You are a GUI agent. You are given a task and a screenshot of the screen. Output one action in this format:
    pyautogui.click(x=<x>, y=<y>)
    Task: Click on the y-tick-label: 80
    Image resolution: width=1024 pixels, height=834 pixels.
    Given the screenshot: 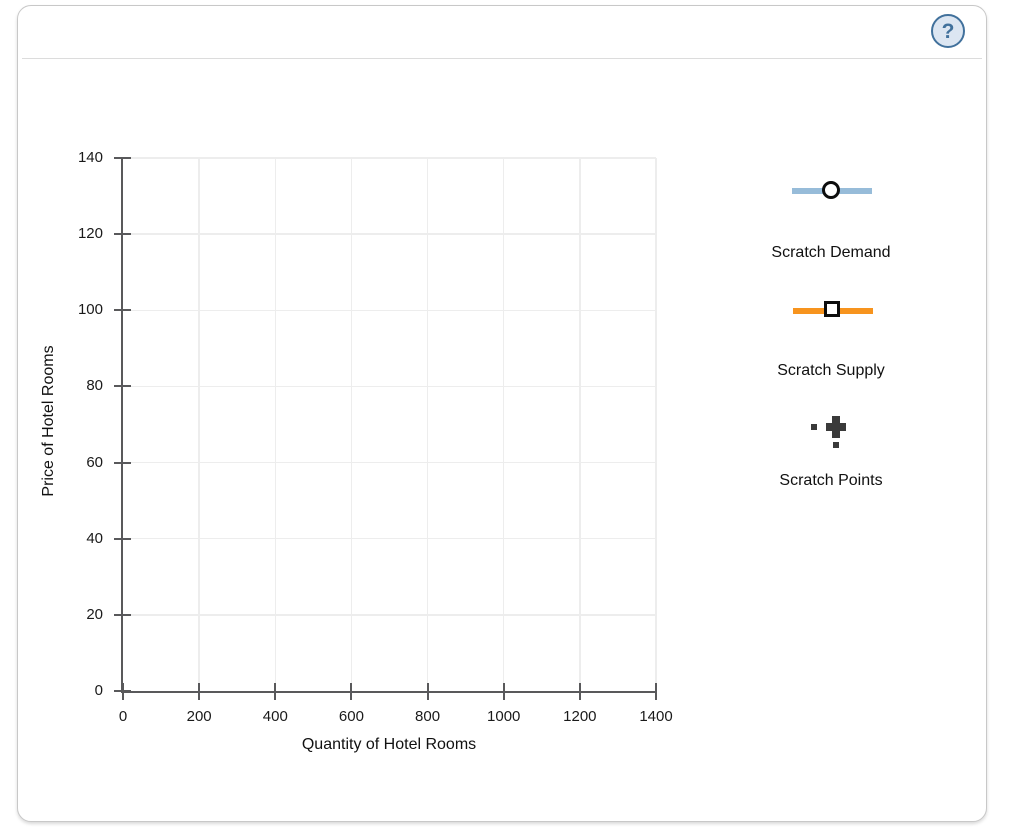 What is the action you would take?
    pyautogui.click(x=94, y=386)
    